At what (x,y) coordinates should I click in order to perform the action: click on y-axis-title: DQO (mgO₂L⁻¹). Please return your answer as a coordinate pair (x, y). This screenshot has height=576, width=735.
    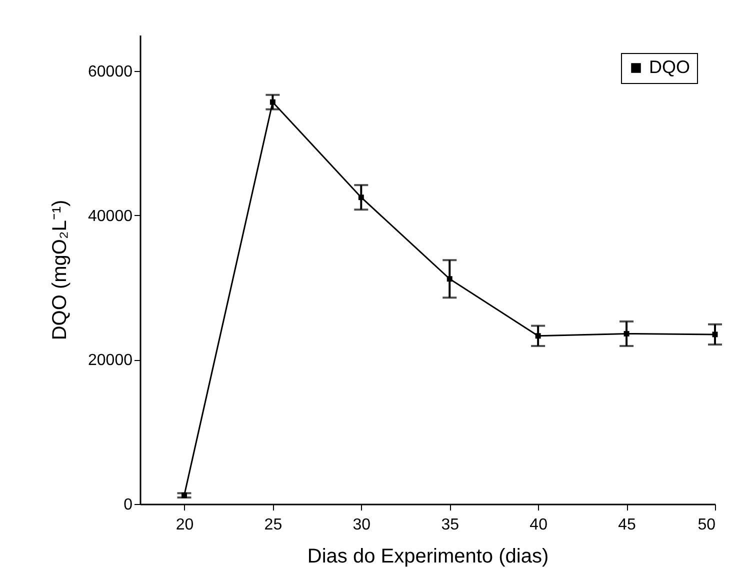
    Looking at the image, I should click on (60, 270).